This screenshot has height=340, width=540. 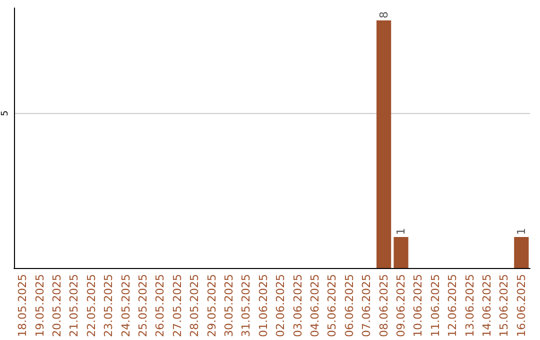 What do you see at coordinates (211, 305) in the screenshot?
I see `x-tick-label: 29.05.2025` at bounding box center [211, 305].